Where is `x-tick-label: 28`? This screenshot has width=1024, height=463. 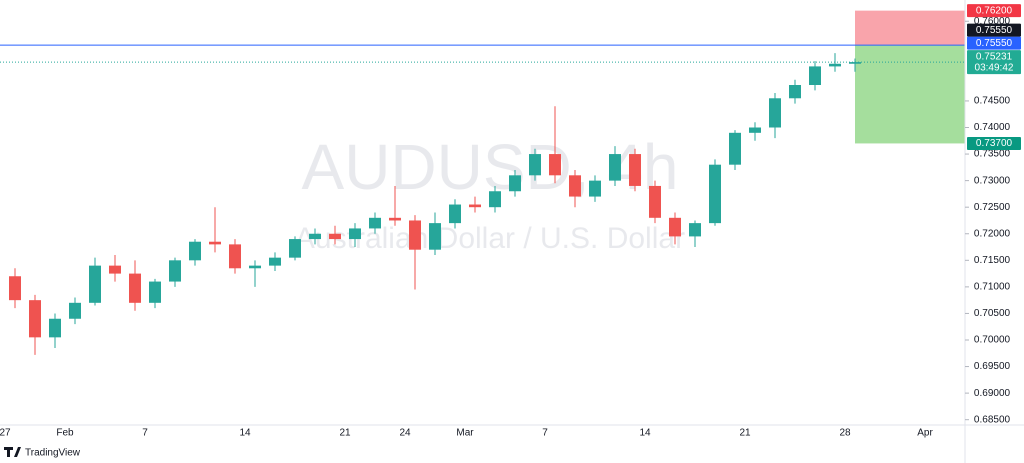 x-tick-label: 28 is located at coordinates (845, 433).